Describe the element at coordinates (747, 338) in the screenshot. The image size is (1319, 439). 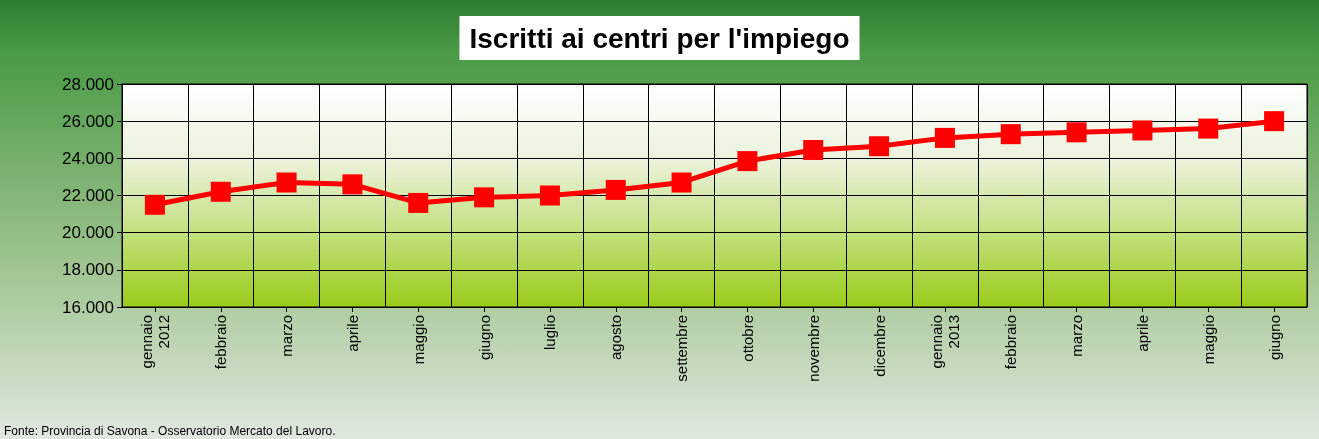
I see `x-tick-label: ottobre` at that location.